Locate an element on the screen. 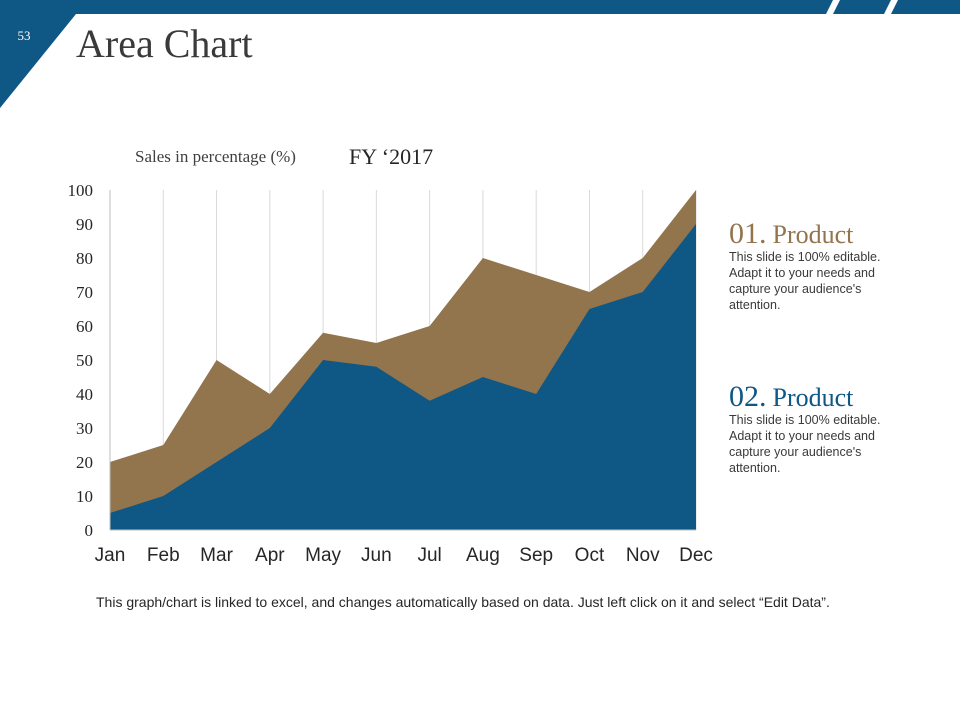 This screenshot has height=720, width=960. header-bar is located at coordinates (480, 7).